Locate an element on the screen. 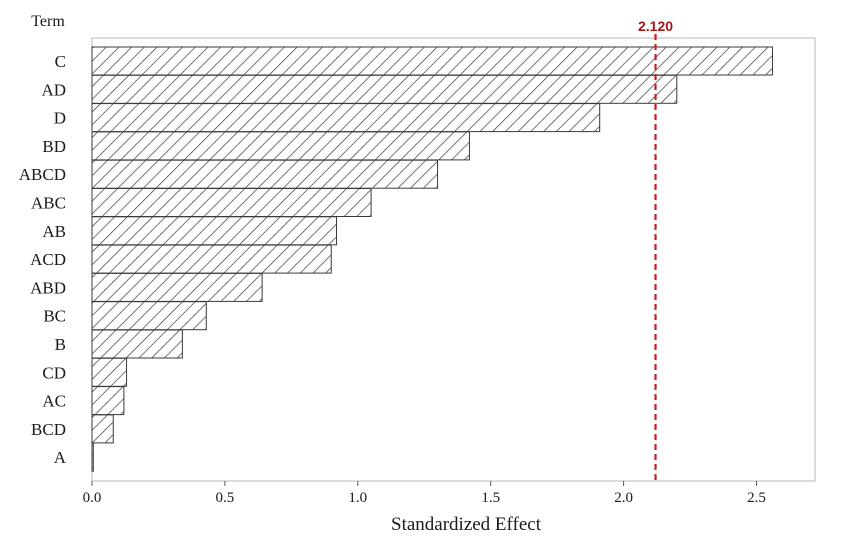 Image resolution: width=843 pixels, height=537 pixels. x-tick-label: 1.5 is located at coordinates (490, 498).